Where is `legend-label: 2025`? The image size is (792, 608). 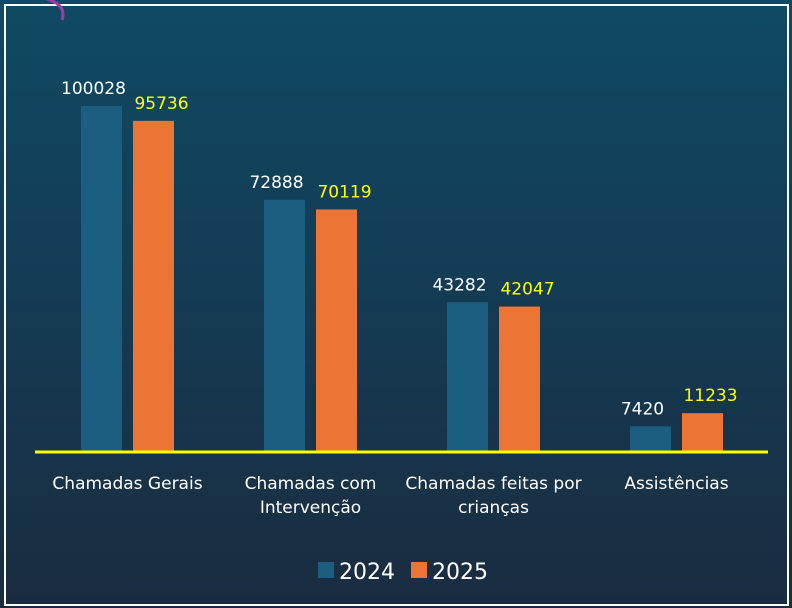
legend-label: 2025 is located at coordinates (460, 572).